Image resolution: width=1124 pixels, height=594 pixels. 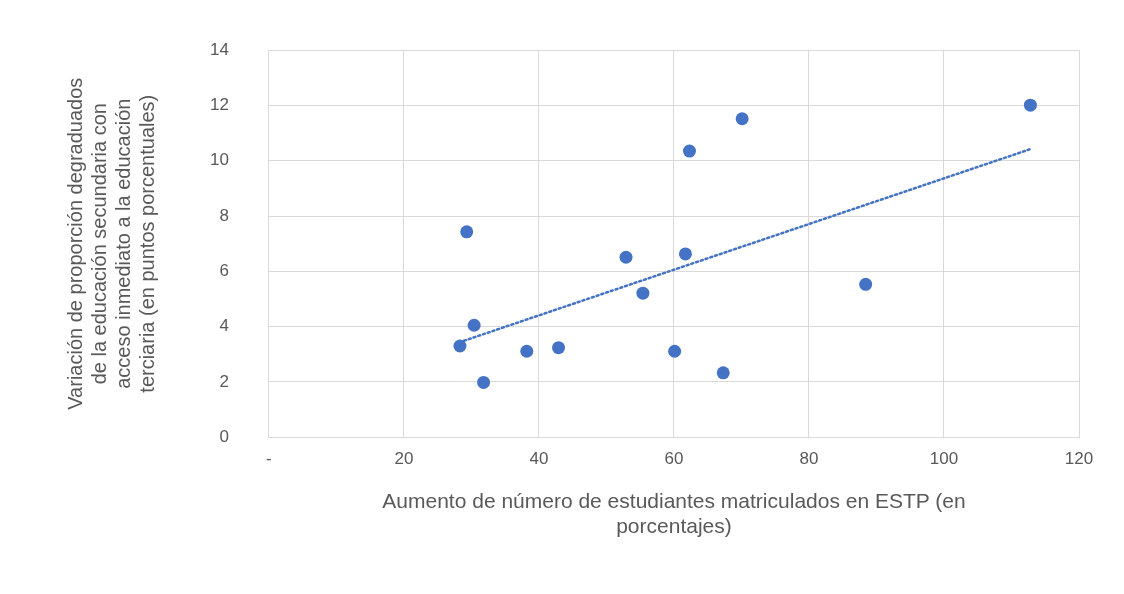 What do you see at coordinates (809, 459) in the screenshot?
I see `x-tick-label: 80` at bounding box center [809, 459].